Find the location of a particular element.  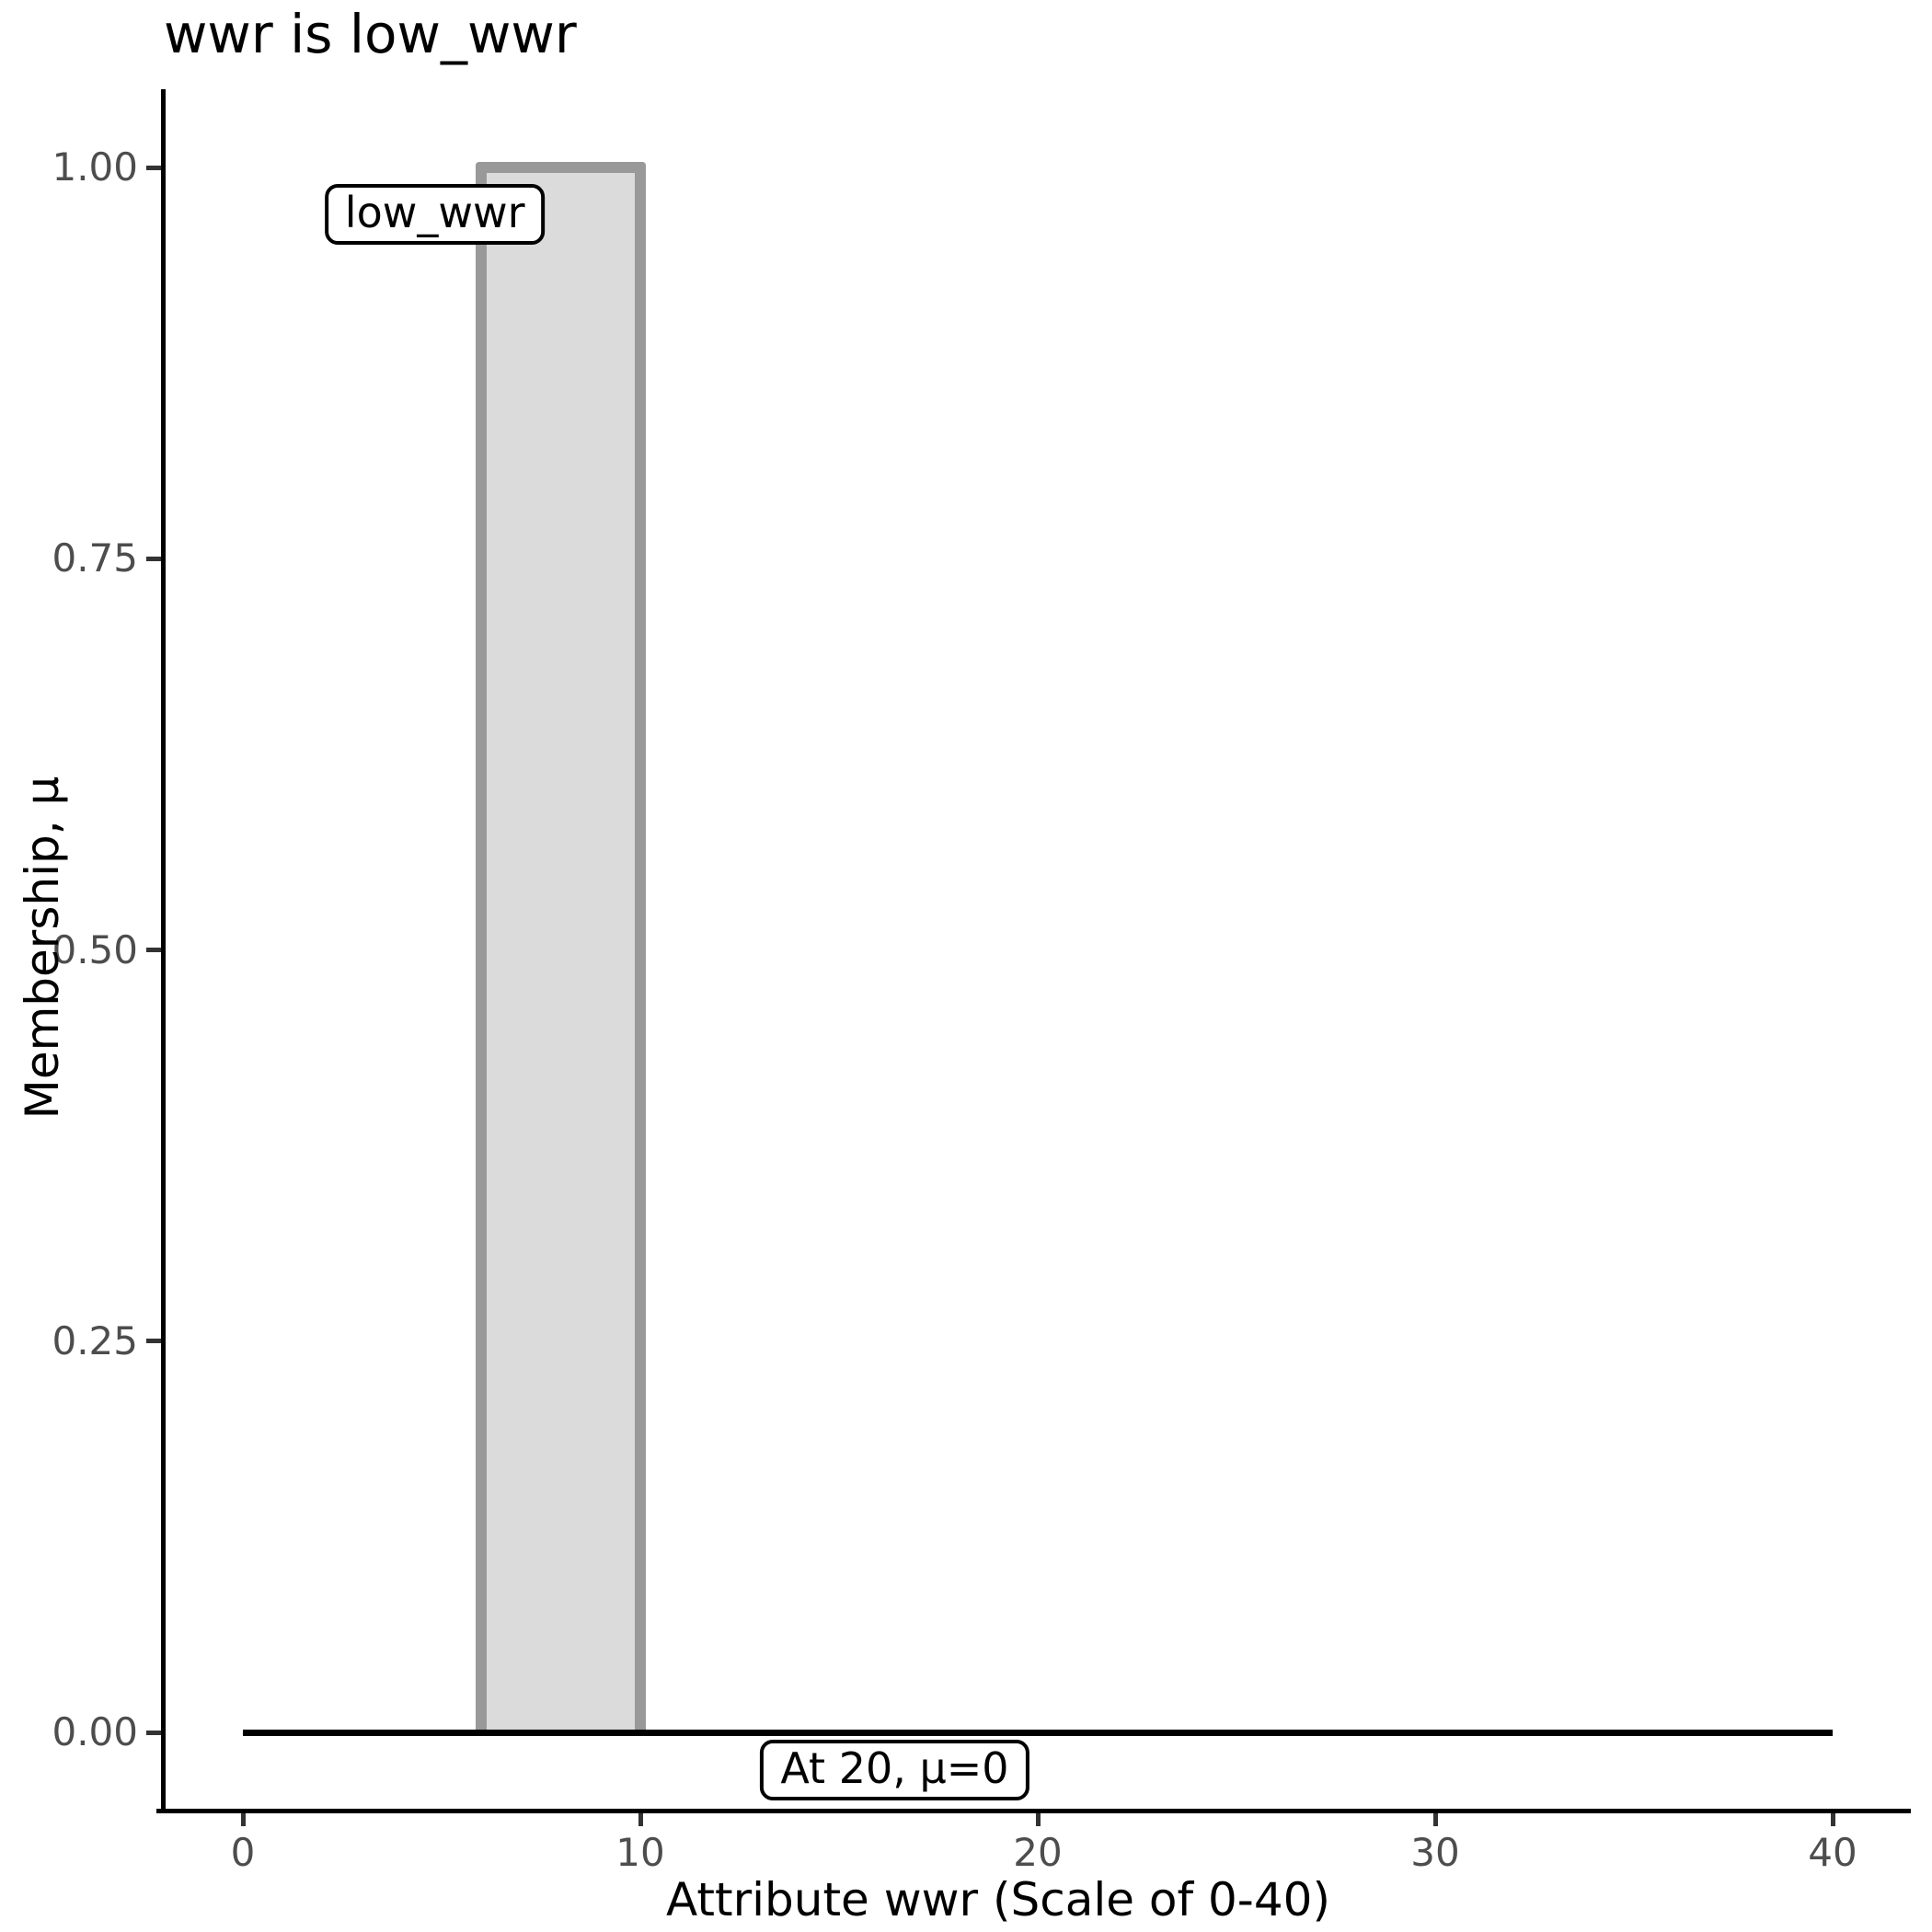

y-axis-title: Membership, μ is located at coordinates (42, 948).